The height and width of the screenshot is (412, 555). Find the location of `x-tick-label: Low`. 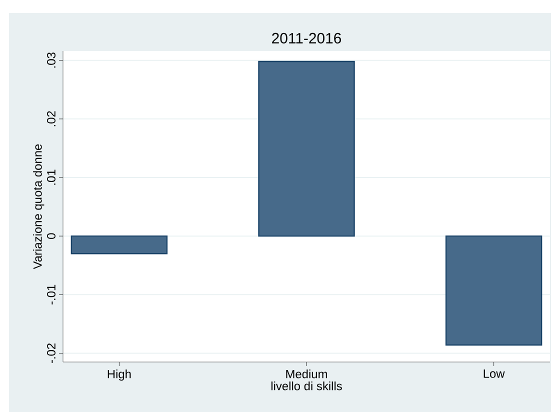

x-tick-label: Low is located at coordinates (494, 374).